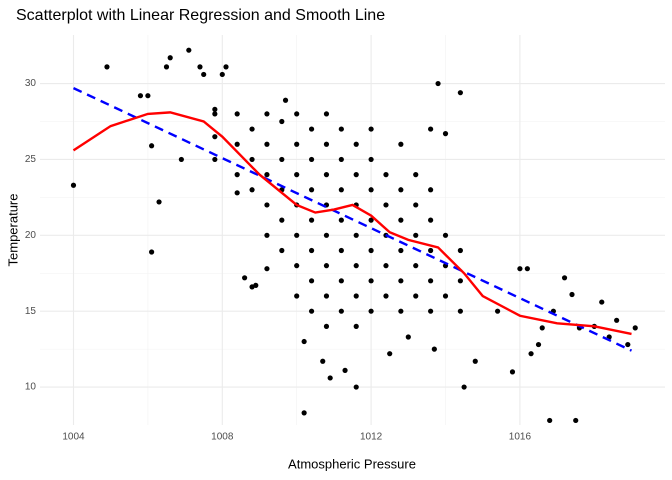 The width and height of the screenshot is (672, 480). What do you see at coordinates (31, 159) in the screenshot?
I see `y-tick-label: 25` at bounding box center [31, 159].